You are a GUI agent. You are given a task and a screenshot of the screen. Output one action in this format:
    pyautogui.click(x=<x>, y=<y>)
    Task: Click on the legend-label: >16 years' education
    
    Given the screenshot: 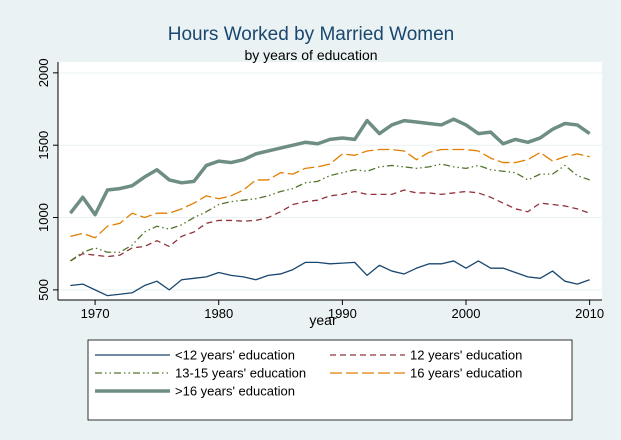 What is the action you would take?
    pyautogui.click(x=235, y=391)
    